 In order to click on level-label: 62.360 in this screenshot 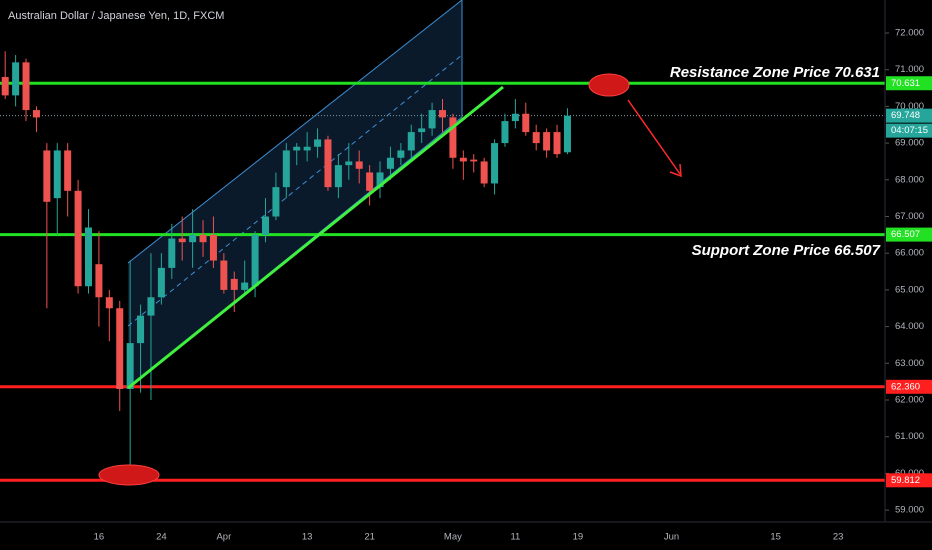, I will do `click(905, 386)`.